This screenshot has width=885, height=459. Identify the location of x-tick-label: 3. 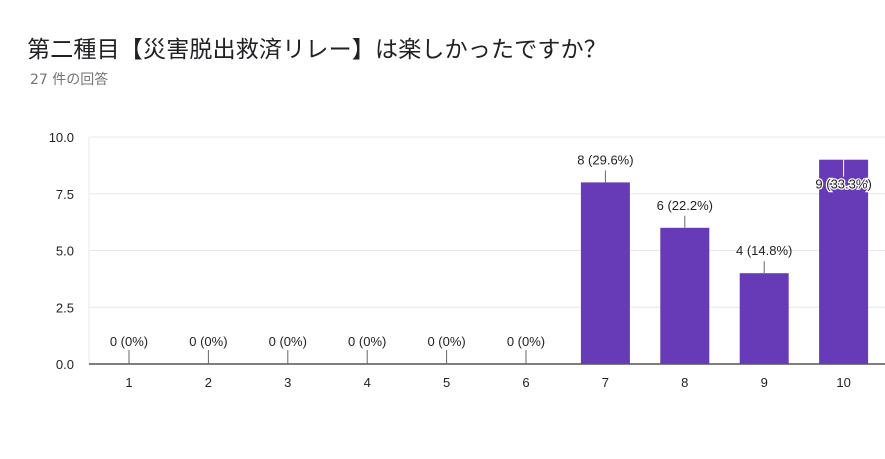
(287, 382).